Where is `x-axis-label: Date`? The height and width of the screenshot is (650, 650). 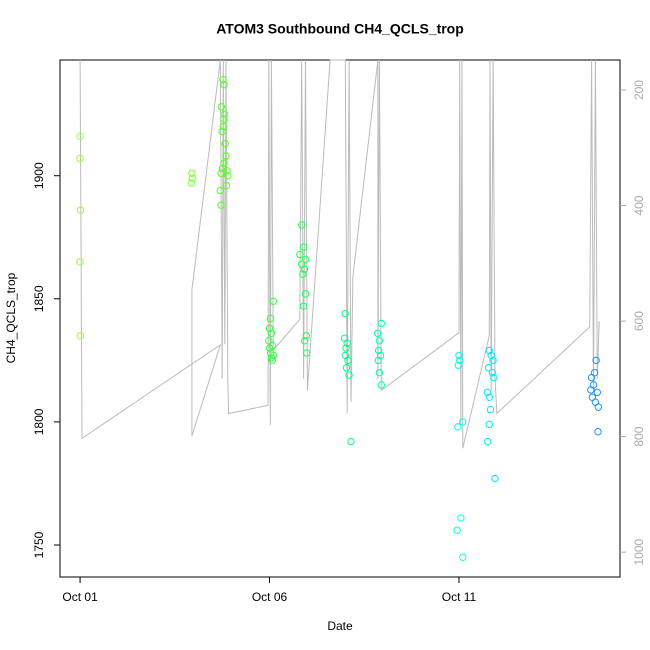
x-axis-label: Date is located at coordinates (340, 626).